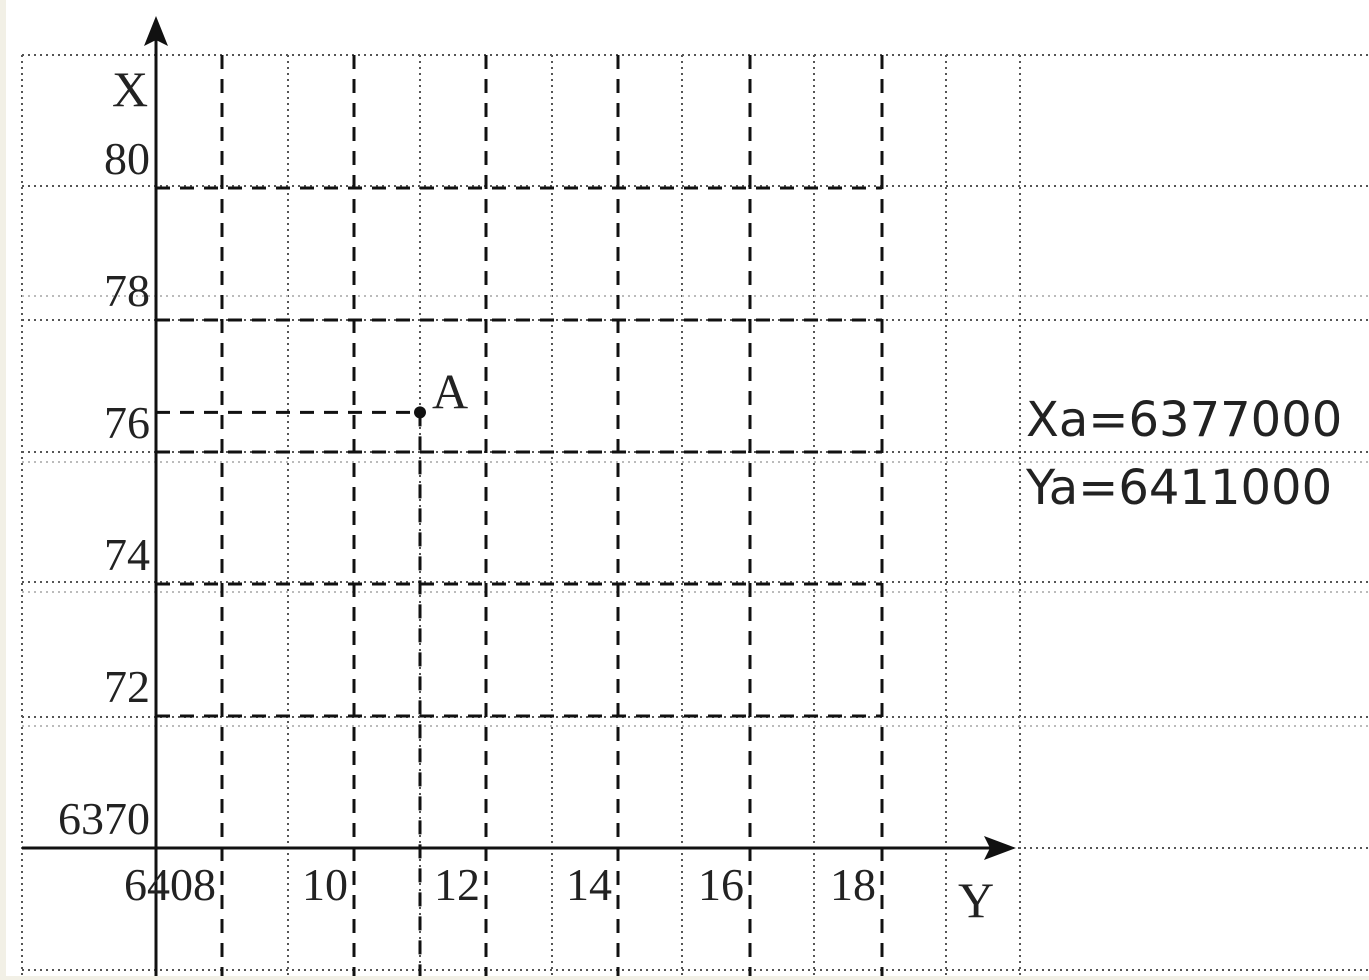  Describe the element at coordinates (589, 884) in the screenshot. I see `y-tick-label: 14` at that location.